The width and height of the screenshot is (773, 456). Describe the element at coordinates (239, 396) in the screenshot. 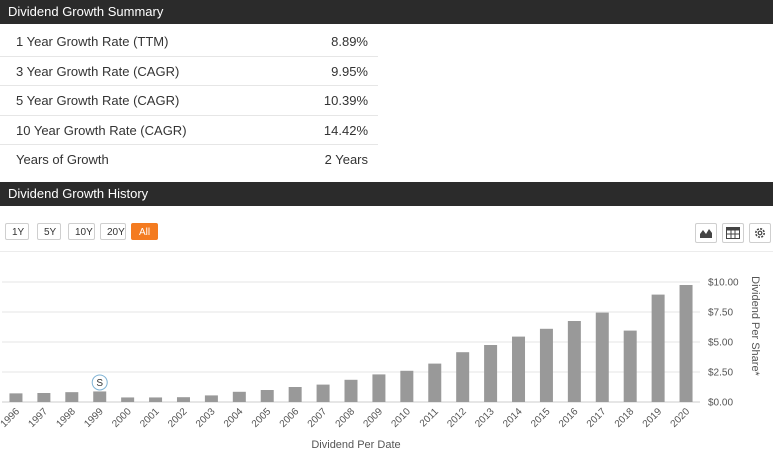

I see `bar-2004` at that location.